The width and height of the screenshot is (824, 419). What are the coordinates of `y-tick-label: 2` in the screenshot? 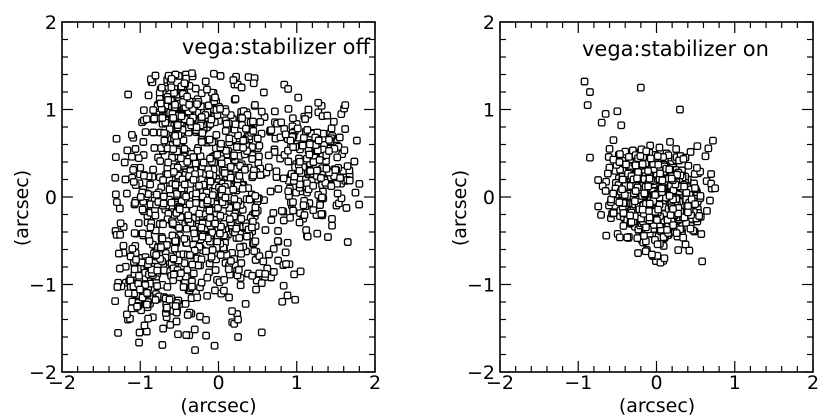 It's located at (51, 23).